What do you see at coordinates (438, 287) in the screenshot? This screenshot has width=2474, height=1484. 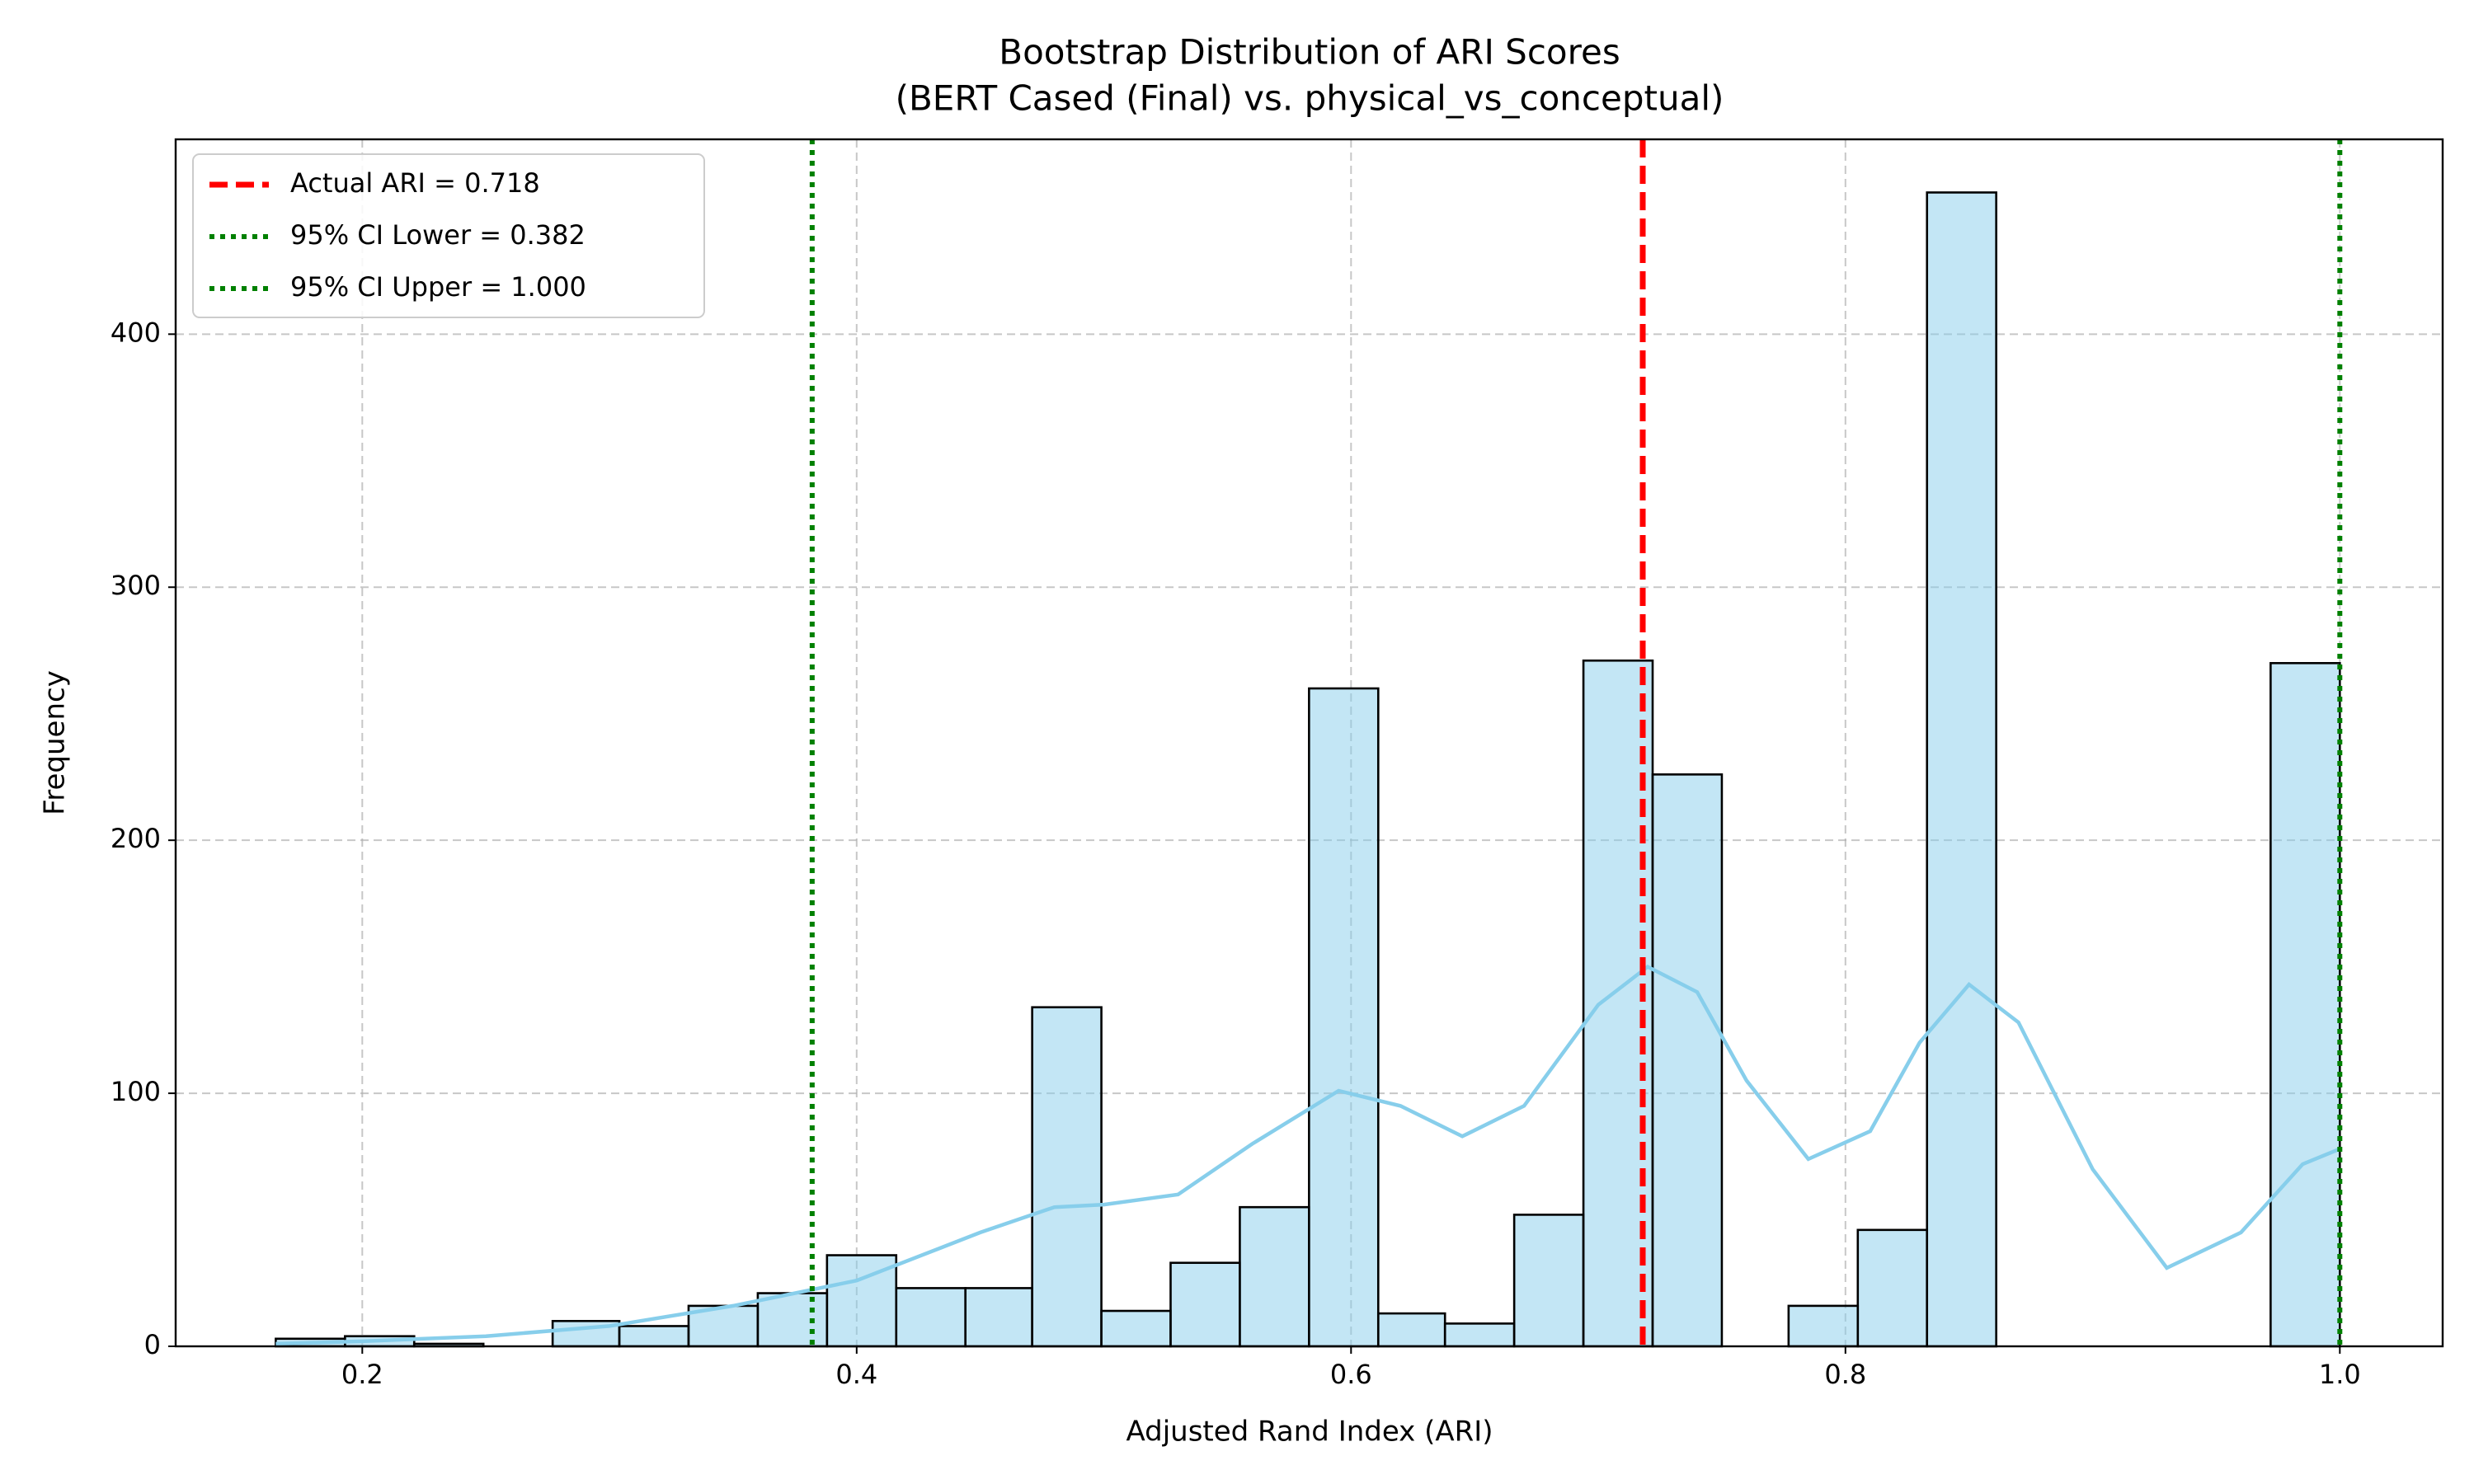 I see `legend-label: 95% CI Upper = 1.000` at bounding box center [438, 287].